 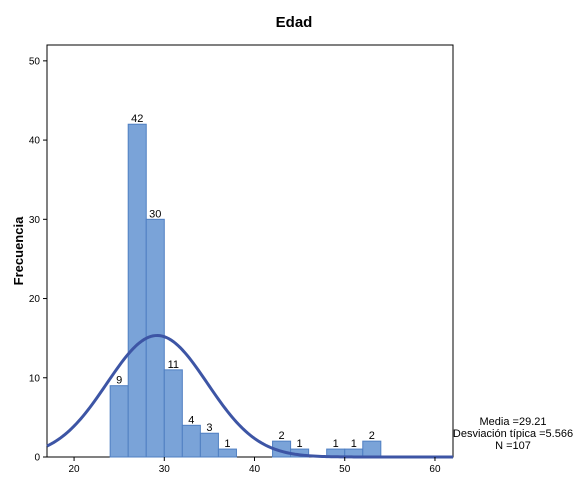 I want to click on x-tick-label: 30, so click(x=165, y=469).